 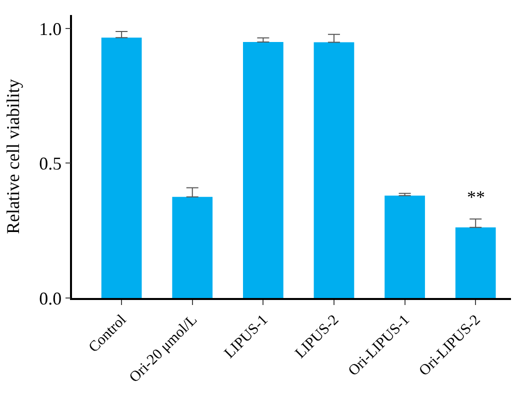 I want to click on y-axis-title: Relative cell viability, so click(x=12, y=156).